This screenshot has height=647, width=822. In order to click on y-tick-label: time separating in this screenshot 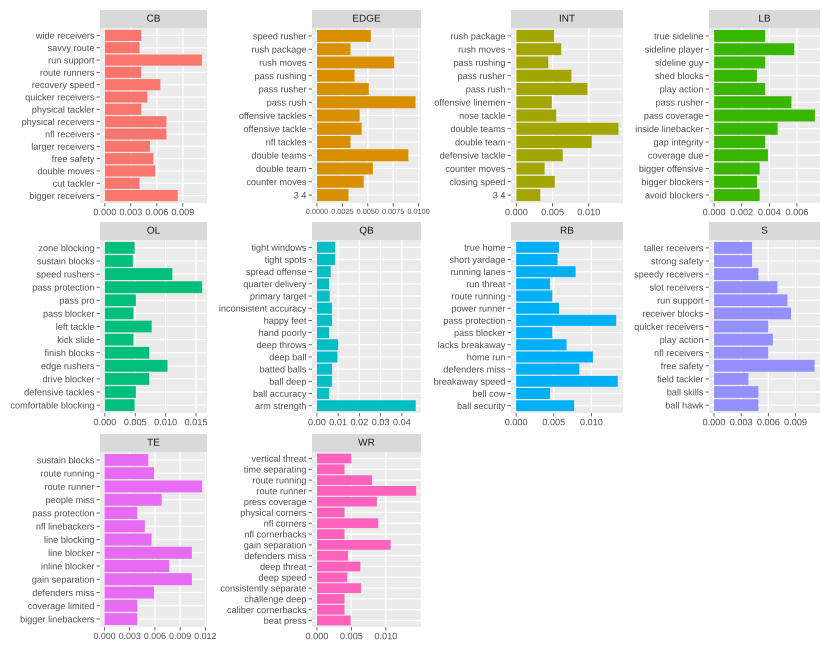, I will do `click(275, 470)`.